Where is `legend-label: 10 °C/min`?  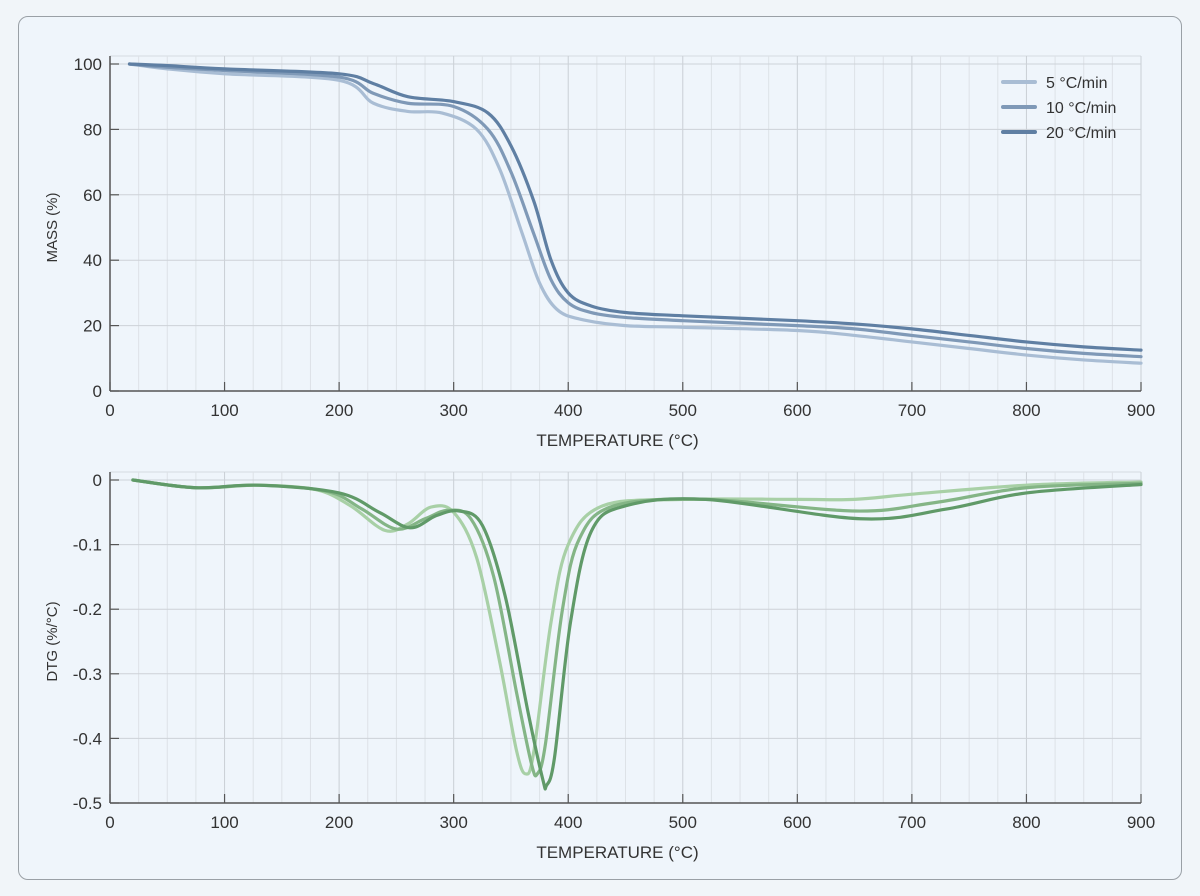
legend-label: 10 °C/min is located at coordinates (1081, 108).